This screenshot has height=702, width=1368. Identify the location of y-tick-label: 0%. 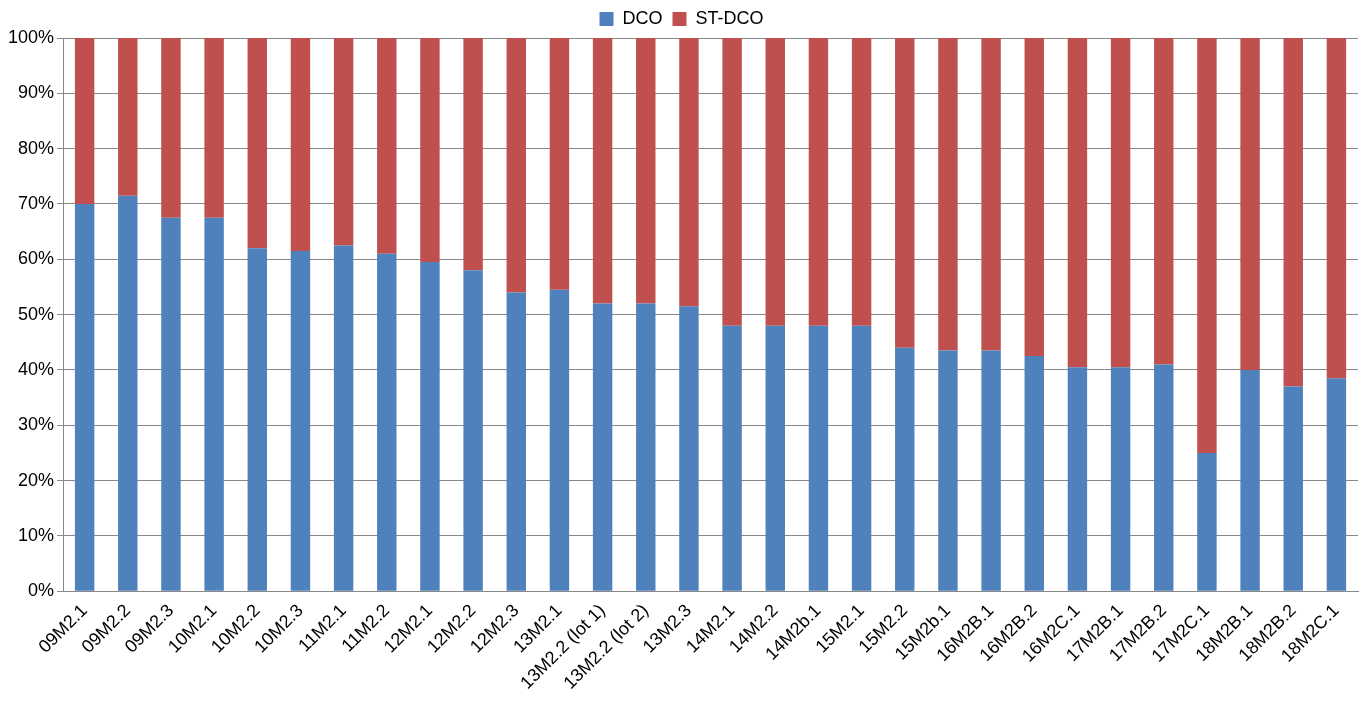
(41, 590).